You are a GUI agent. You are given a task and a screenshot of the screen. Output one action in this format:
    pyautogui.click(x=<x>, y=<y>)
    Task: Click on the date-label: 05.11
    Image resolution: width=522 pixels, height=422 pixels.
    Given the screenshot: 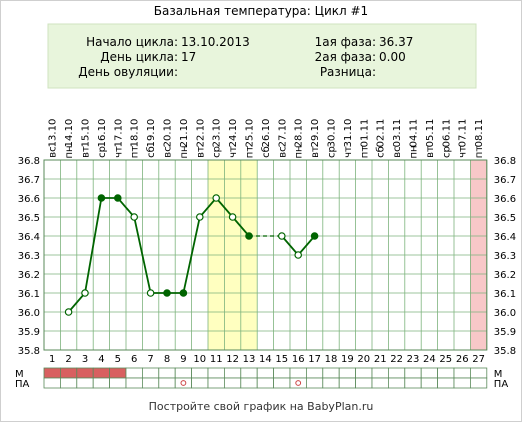 What is the action you would take?
    pyautogui.click(x=430, y=133)
    